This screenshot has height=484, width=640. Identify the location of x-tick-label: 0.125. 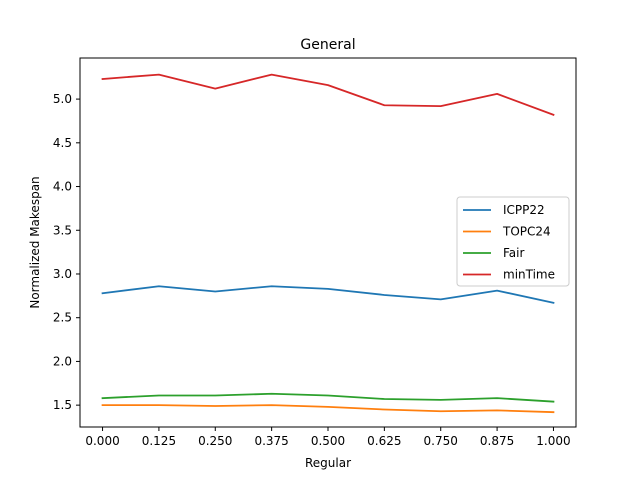
(159, 441).